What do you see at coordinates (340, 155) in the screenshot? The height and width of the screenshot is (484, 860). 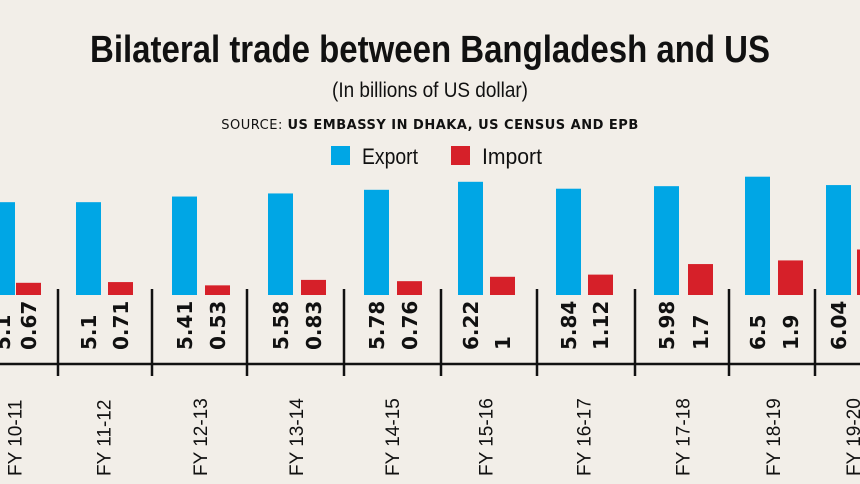 I see `legend-swatch-export` at bounding box center [340, 155].